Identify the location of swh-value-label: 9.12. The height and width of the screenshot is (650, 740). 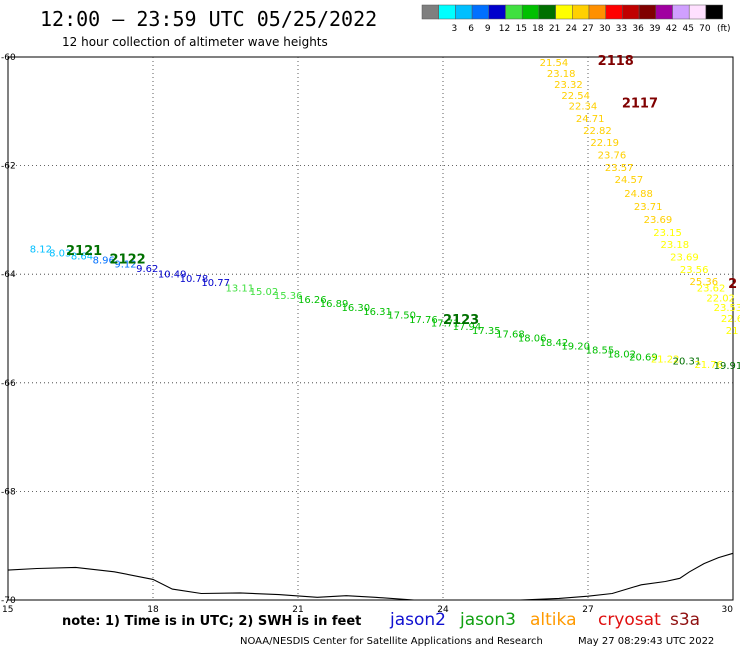
(125, 265).